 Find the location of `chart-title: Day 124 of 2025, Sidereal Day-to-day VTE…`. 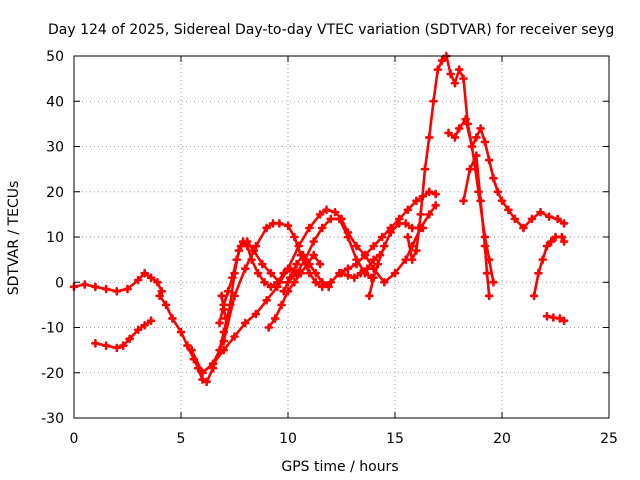

chart-title: Day 124 of 2025, Sidereal Day-to-day VTE… is located at coordinates (331, 30).